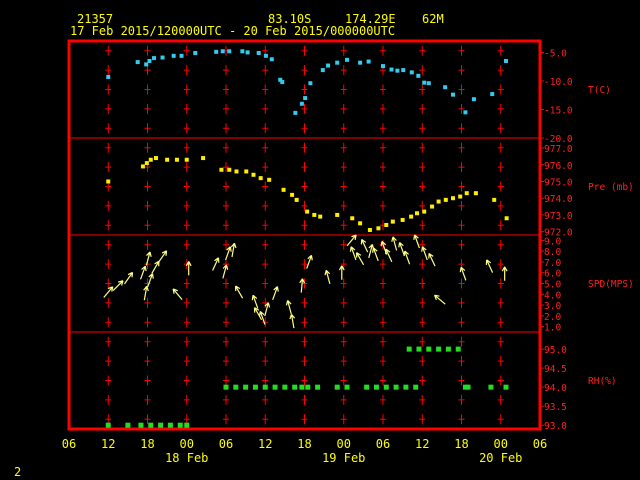  What do you see at coordinates (599, 90) in the screenshot?
I see `panel-label-temperature: T(C)` at bounding box center [599, 90].